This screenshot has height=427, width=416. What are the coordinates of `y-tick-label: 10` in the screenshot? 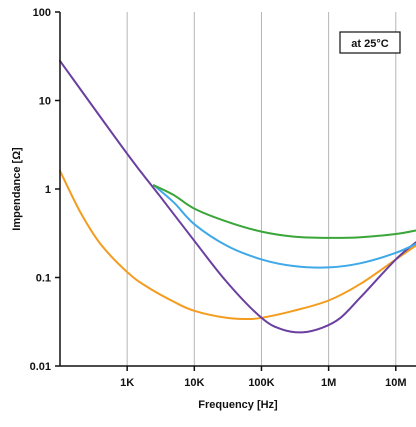 It's located at (45, 102).